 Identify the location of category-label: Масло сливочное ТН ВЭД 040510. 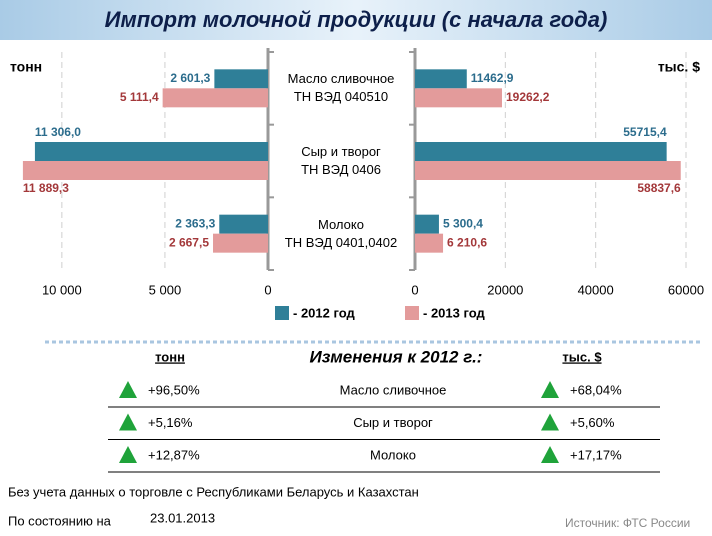
(341, 88).